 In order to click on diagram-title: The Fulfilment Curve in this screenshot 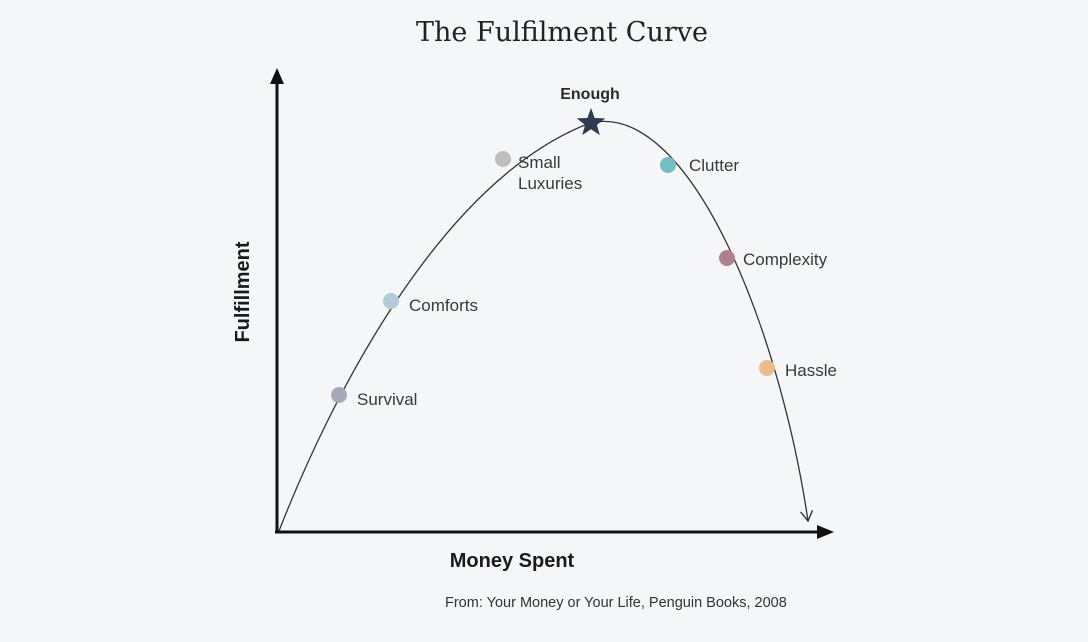, I will do `click(562, 32)`.